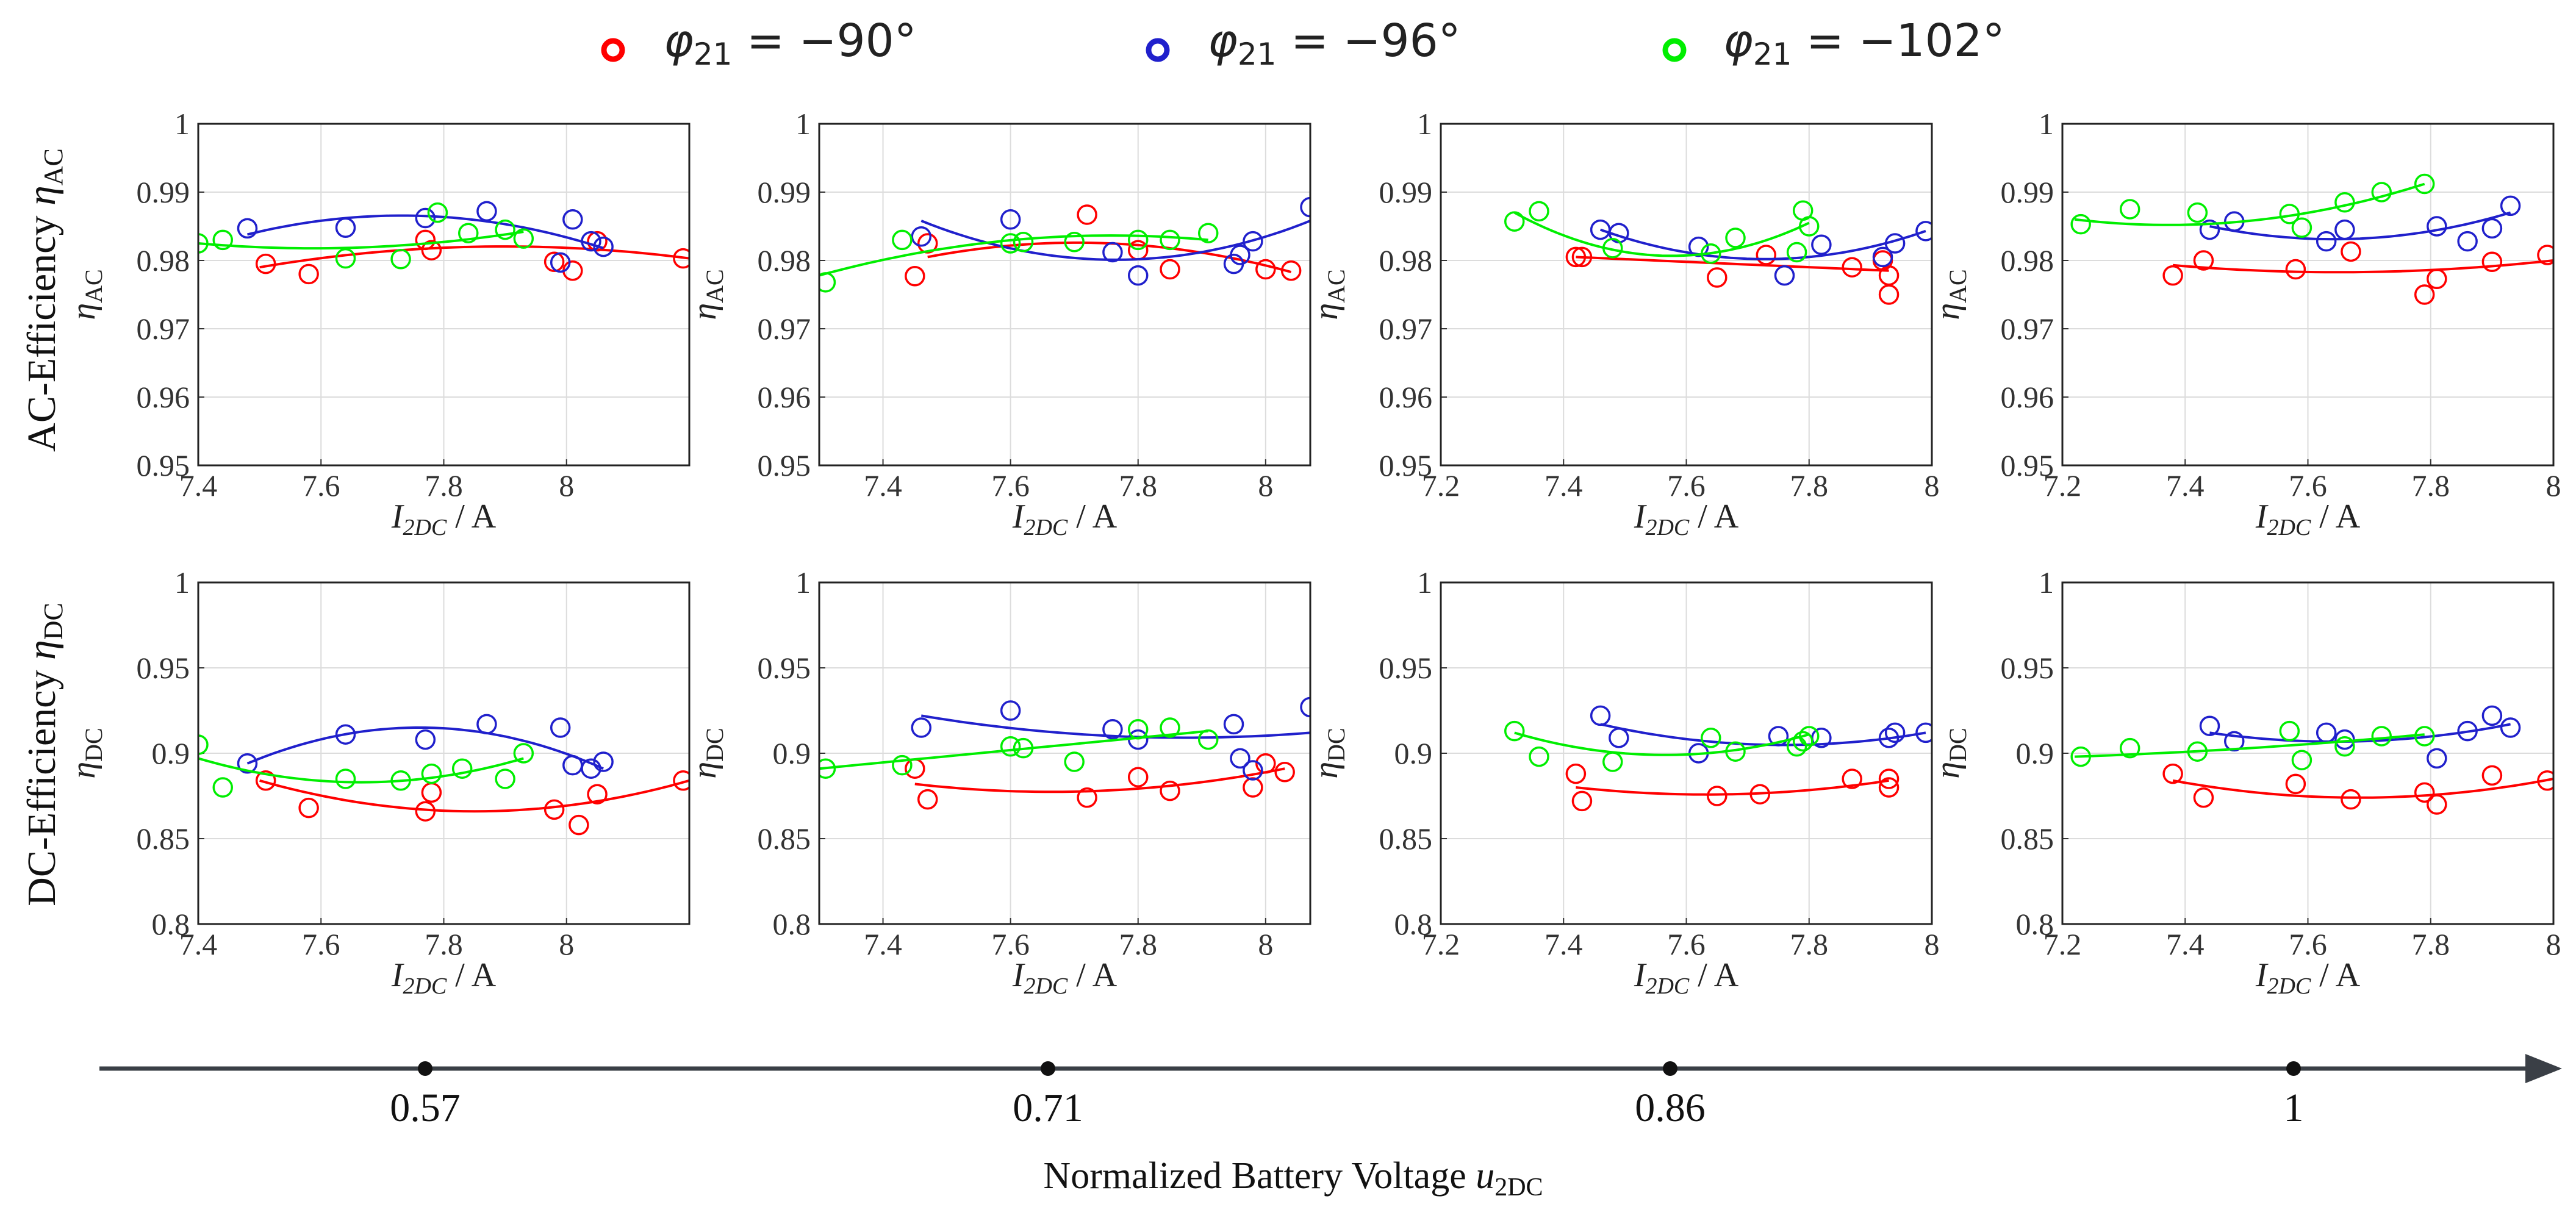 The width and height of the screenshot is (2576, 1218). Describe the element at coordinates (223, 240) in the screenshot. I see `data-point-ac-057-s2` at that location.